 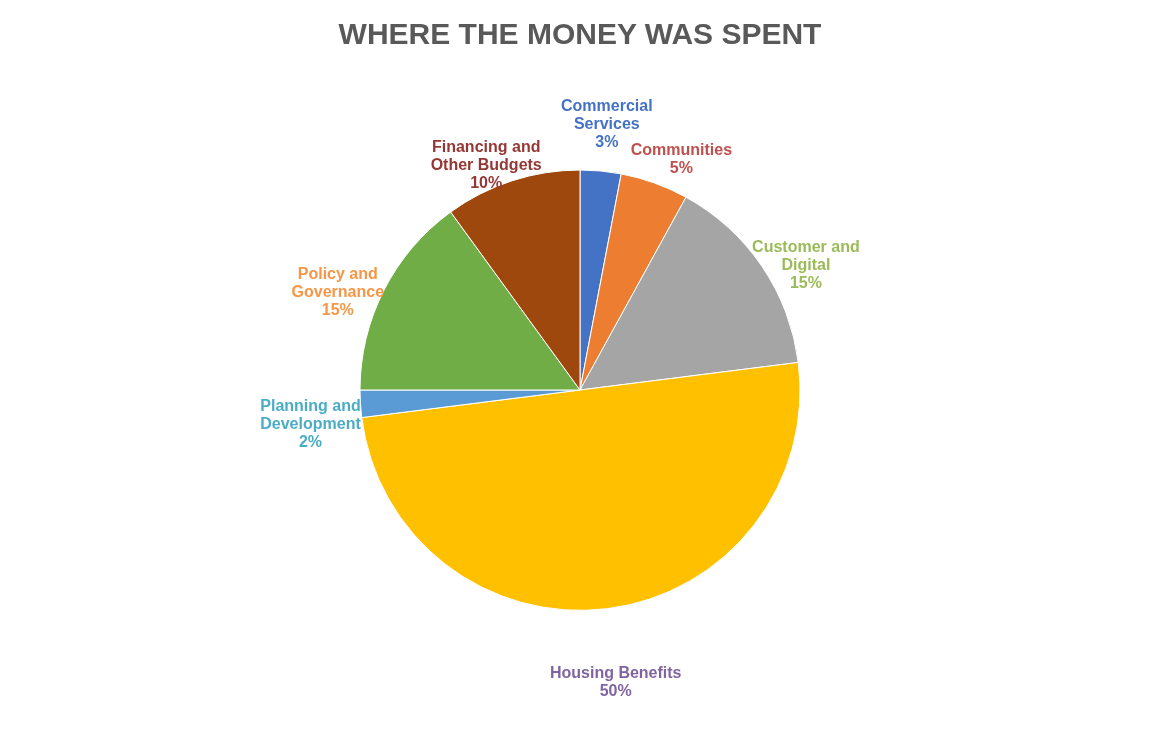 What do you see at coordinates (806, 255) in the screenshot?
I see `slice-label: Customer and Digital` at bounding box center [806, 255].